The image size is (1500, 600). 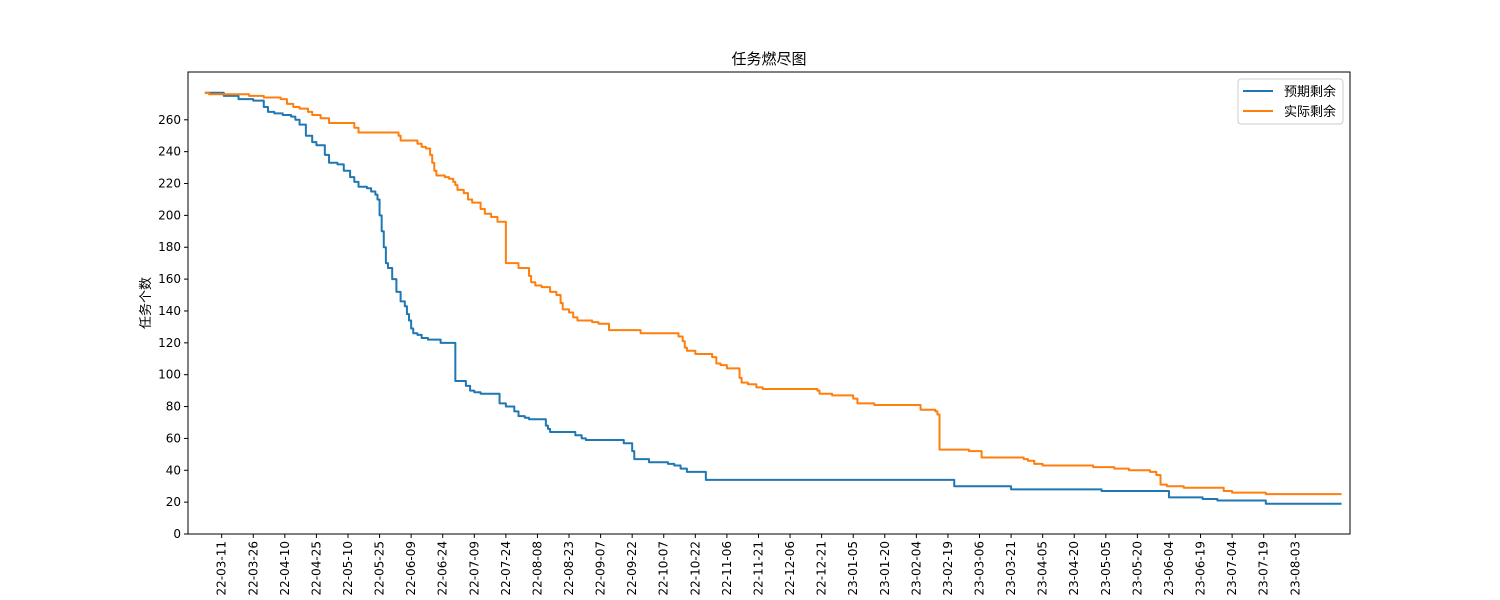 What do you see at coordinates (822, 568) in the screenshot?
I see `x-tick-label: 22-12-21` at bounding box center [822, 568].